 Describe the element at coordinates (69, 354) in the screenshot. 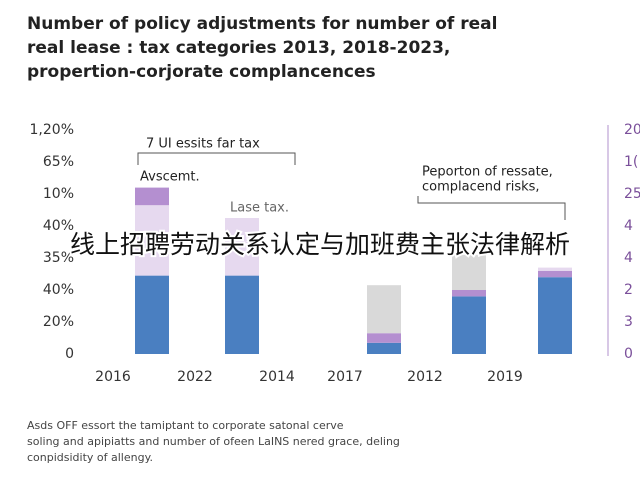

I see `y-tick-label: 0` at that location.